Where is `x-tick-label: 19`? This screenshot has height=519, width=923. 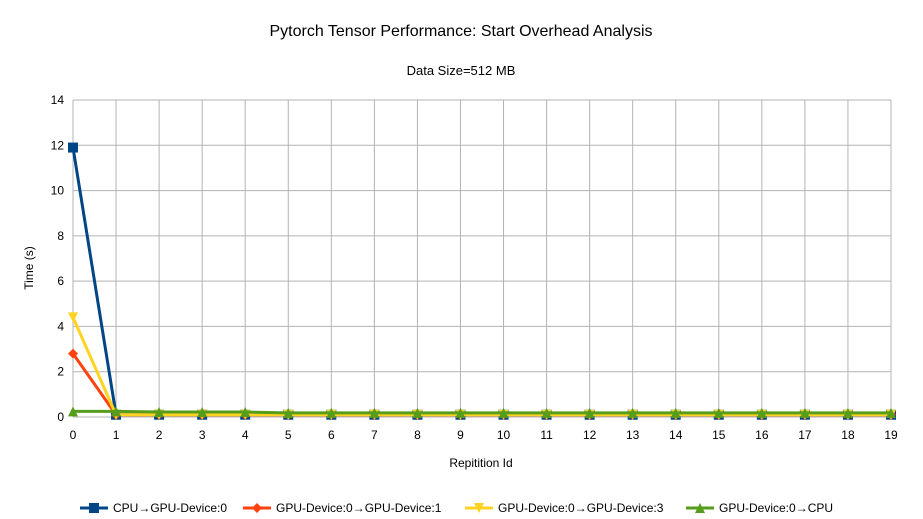
x-tick-label: 19 is located at coordinates (891, 435).